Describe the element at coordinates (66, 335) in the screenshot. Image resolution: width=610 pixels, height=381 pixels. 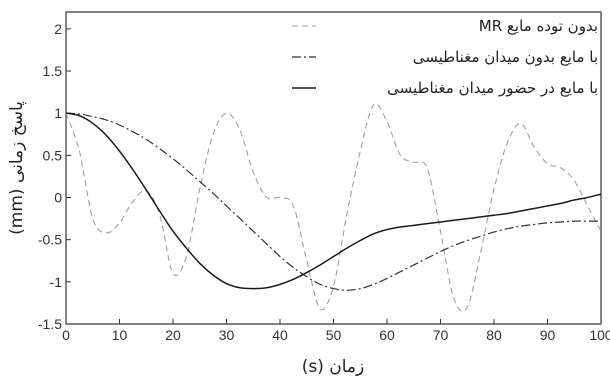
I see `x-tick-label: 0` at that location.